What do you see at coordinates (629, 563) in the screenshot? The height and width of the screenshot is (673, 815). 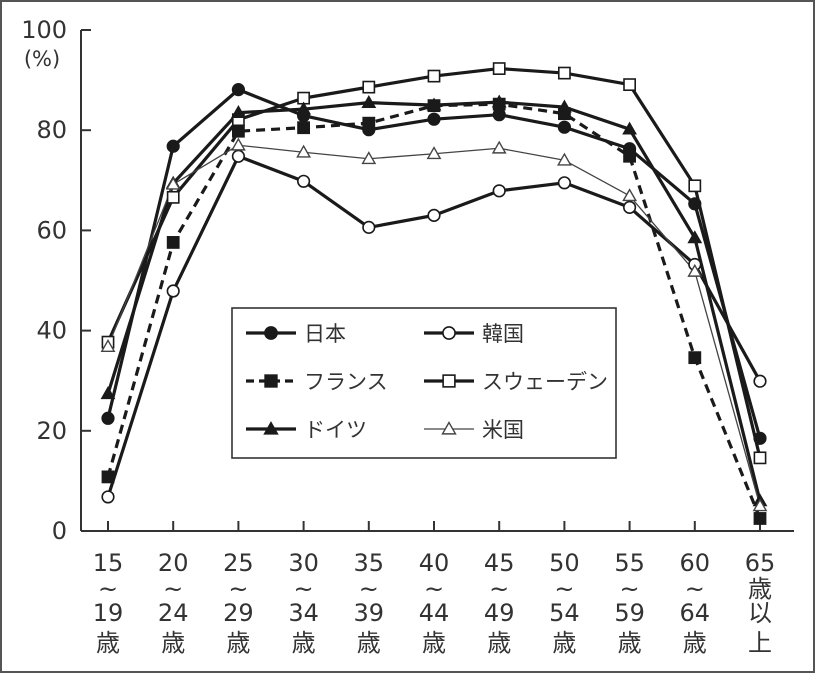 I see `x-tick-label: 55` at bounding box center [629, 563].